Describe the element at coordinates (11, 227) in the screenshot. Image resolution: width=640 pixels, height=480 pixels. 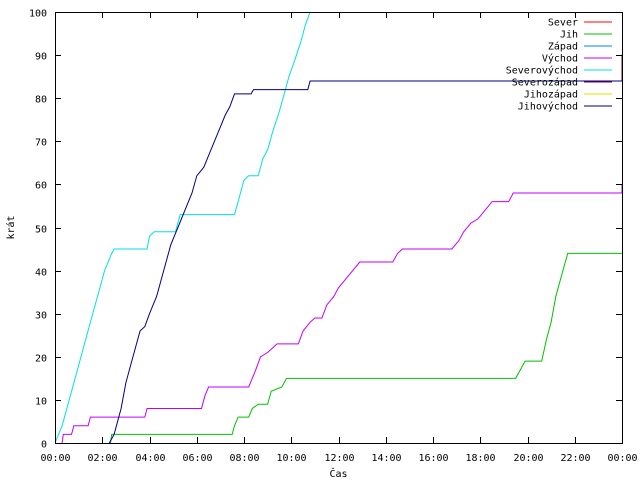
I see `y-axis-label: krát` at that location.